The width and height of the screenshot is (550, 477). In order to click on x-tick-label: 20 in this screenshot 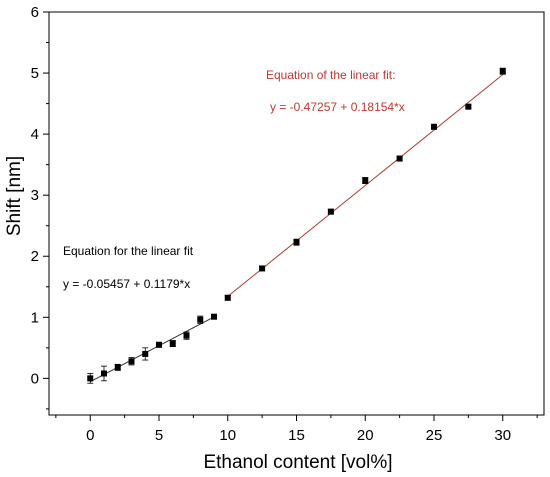, I will do `click(365, 435)`.